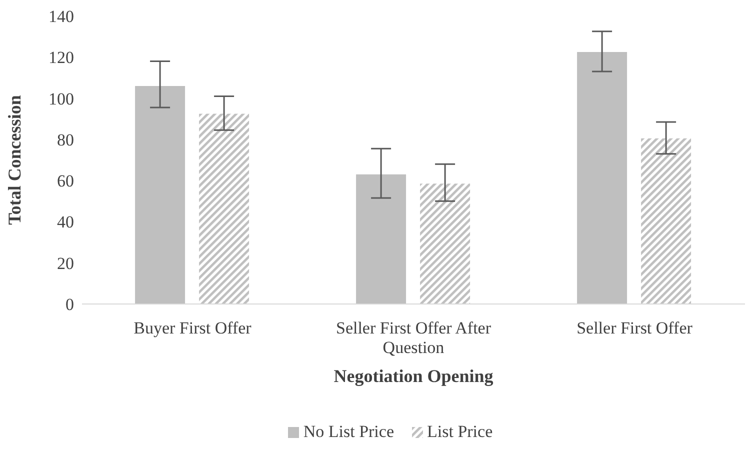 This screenshot has height=460, width=753. I want to click on x-tick-label: Seller First Offer After Question, so click(414, 337).